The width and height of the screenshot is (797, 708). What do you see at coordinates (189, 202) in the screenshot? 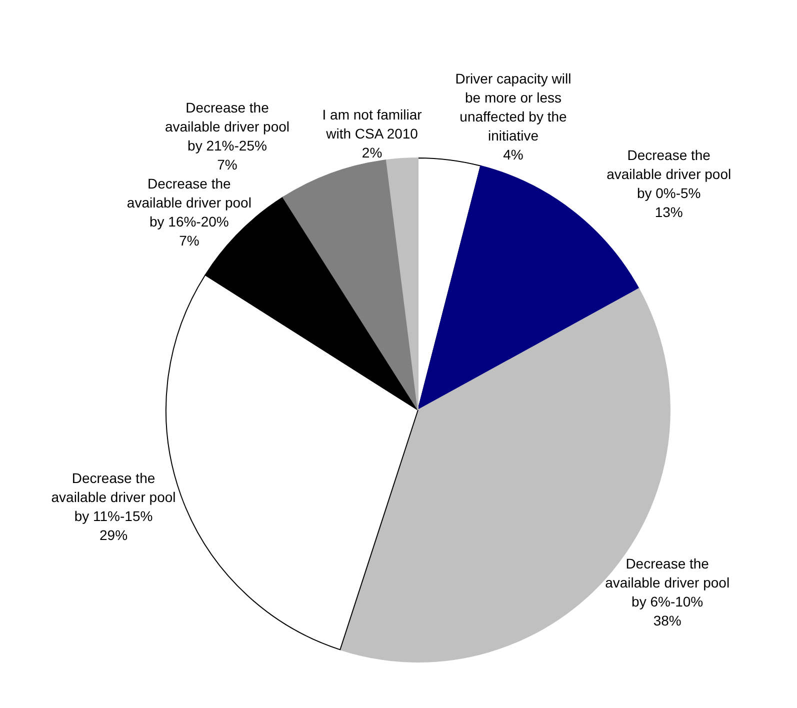
I see `slice-label: Decrease the available driver pool by 16%-20%` at bounding box center [189, 202].